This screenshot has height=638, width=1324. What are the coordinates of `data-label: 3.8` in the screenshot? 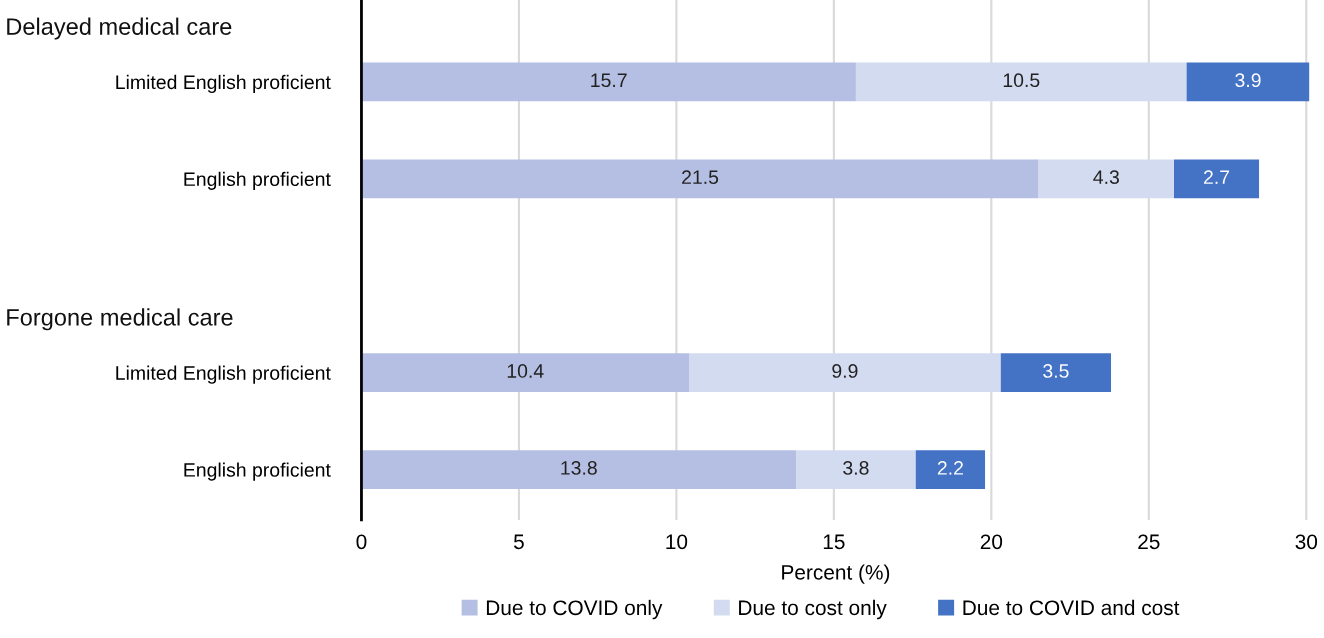 It's located at (856, 468).